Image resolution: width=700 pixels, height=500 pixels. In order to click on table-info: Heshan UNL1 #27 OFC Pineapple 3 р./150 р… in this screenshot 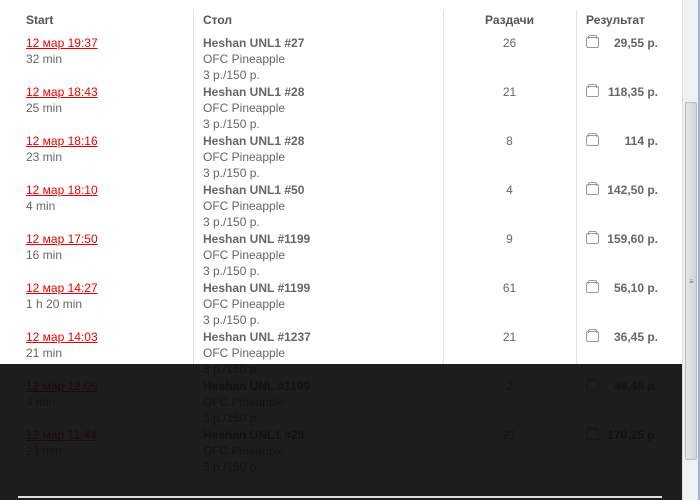, I will do `click(253, 59)`.